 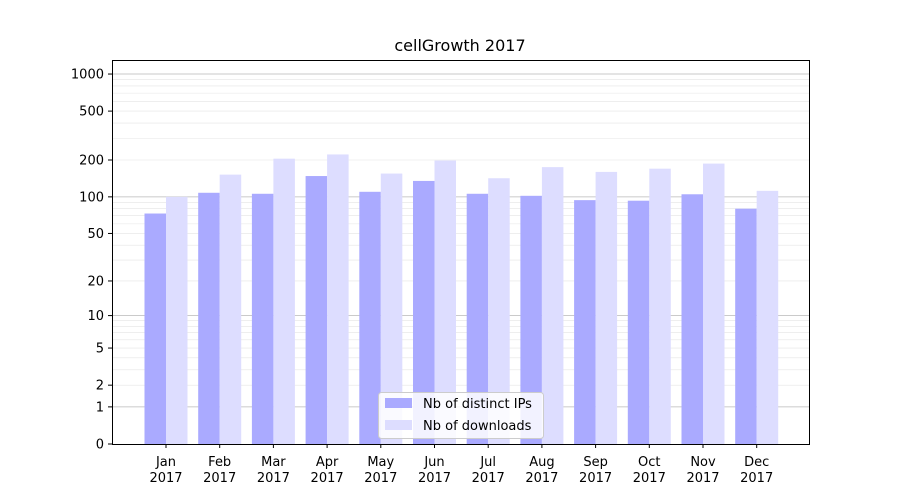 I want to click on x-tick-label: Oct 2017, so click(x=649, y=470).